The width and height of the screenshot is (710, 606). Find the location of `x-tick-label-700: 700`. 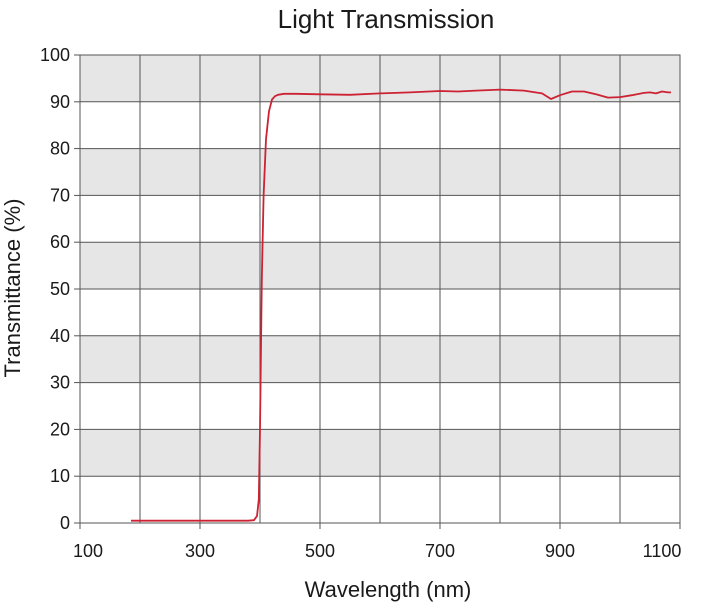

x-tick-label-700: 700 is located at coordinates (440, 551).